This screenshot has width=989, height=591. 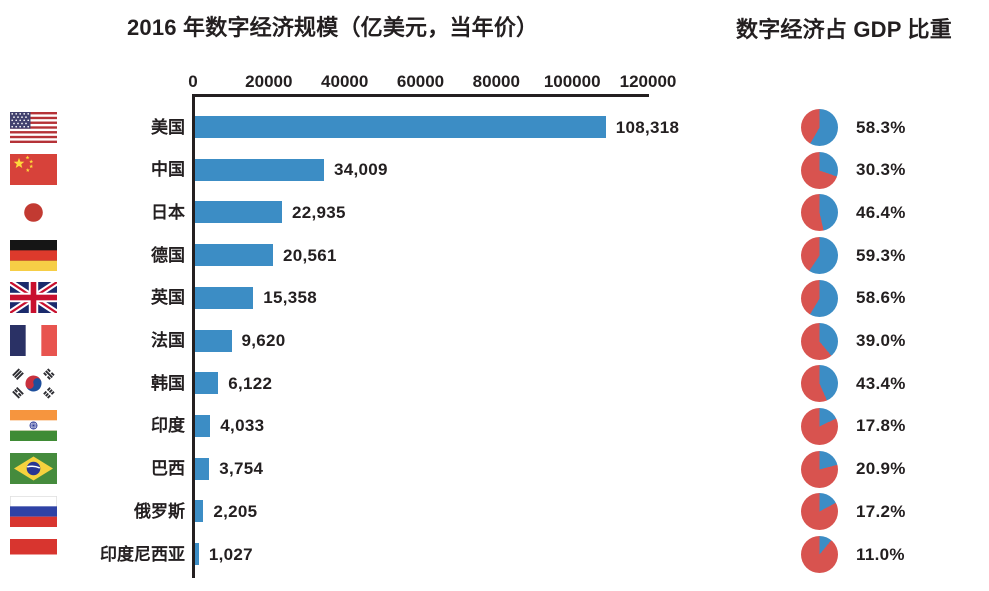 I want to click on x-tick-label: 40000, so click(x=345, y=81).